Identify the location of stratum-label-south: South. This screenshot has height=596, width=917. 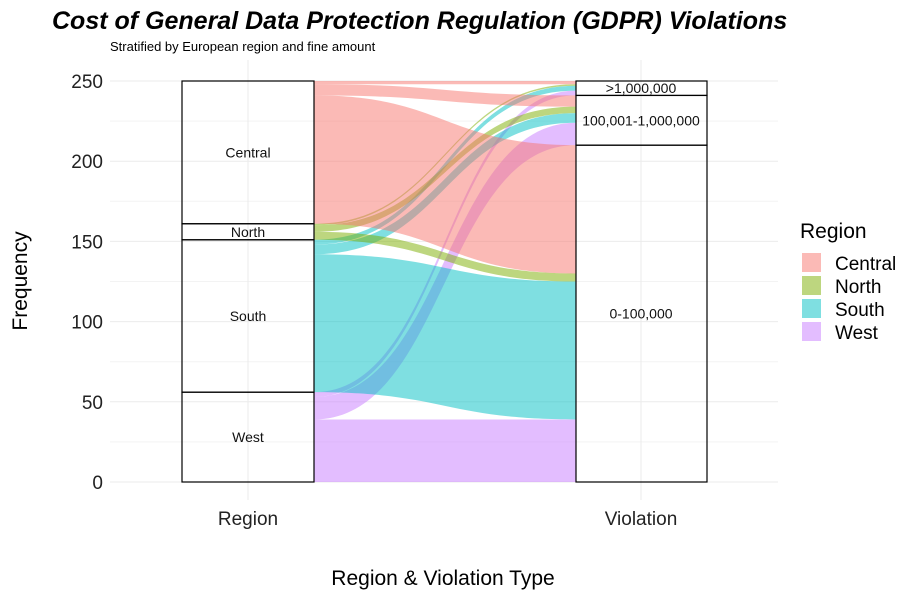
(248, 316).